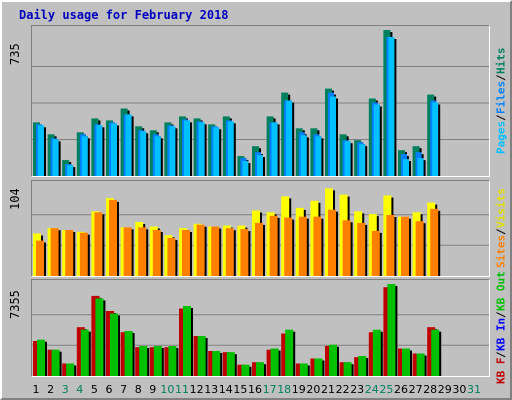  I want to click on x-tick-label: 21, so click(328, 389).